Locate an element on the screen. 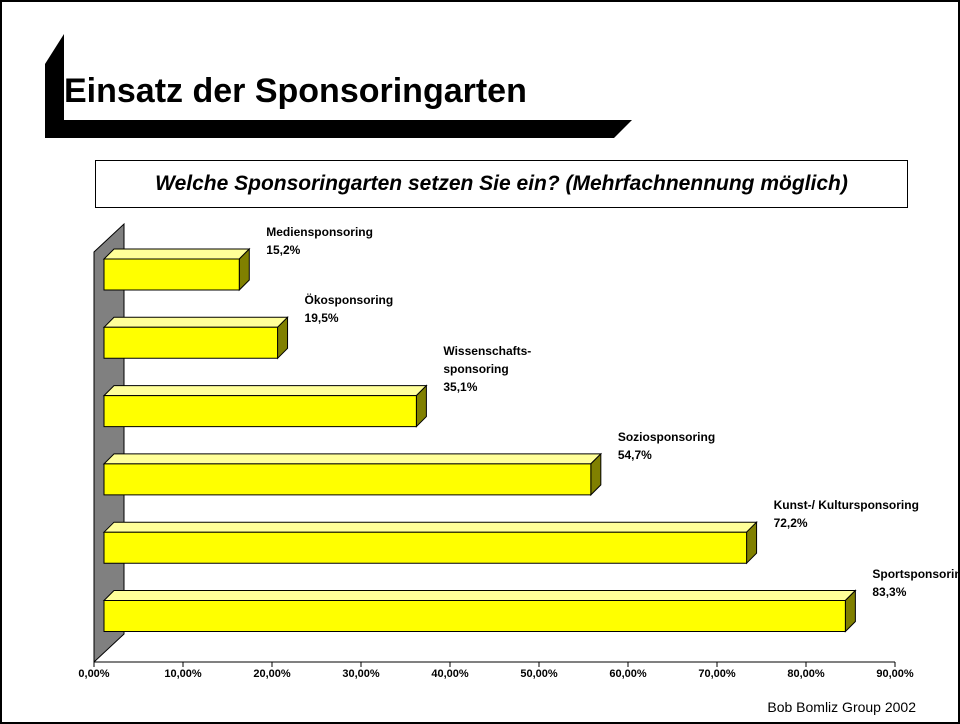  category-label: Sportsponsoring is located at coordinates (916, 573).